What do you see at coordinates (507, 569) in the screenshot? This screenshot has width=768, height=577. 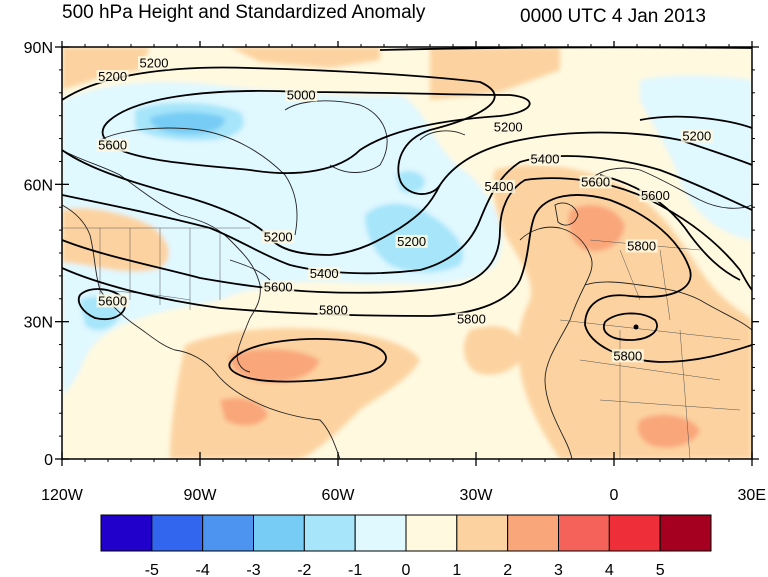 I see `colorbar-label: 2` at bounding box center [507, 569].